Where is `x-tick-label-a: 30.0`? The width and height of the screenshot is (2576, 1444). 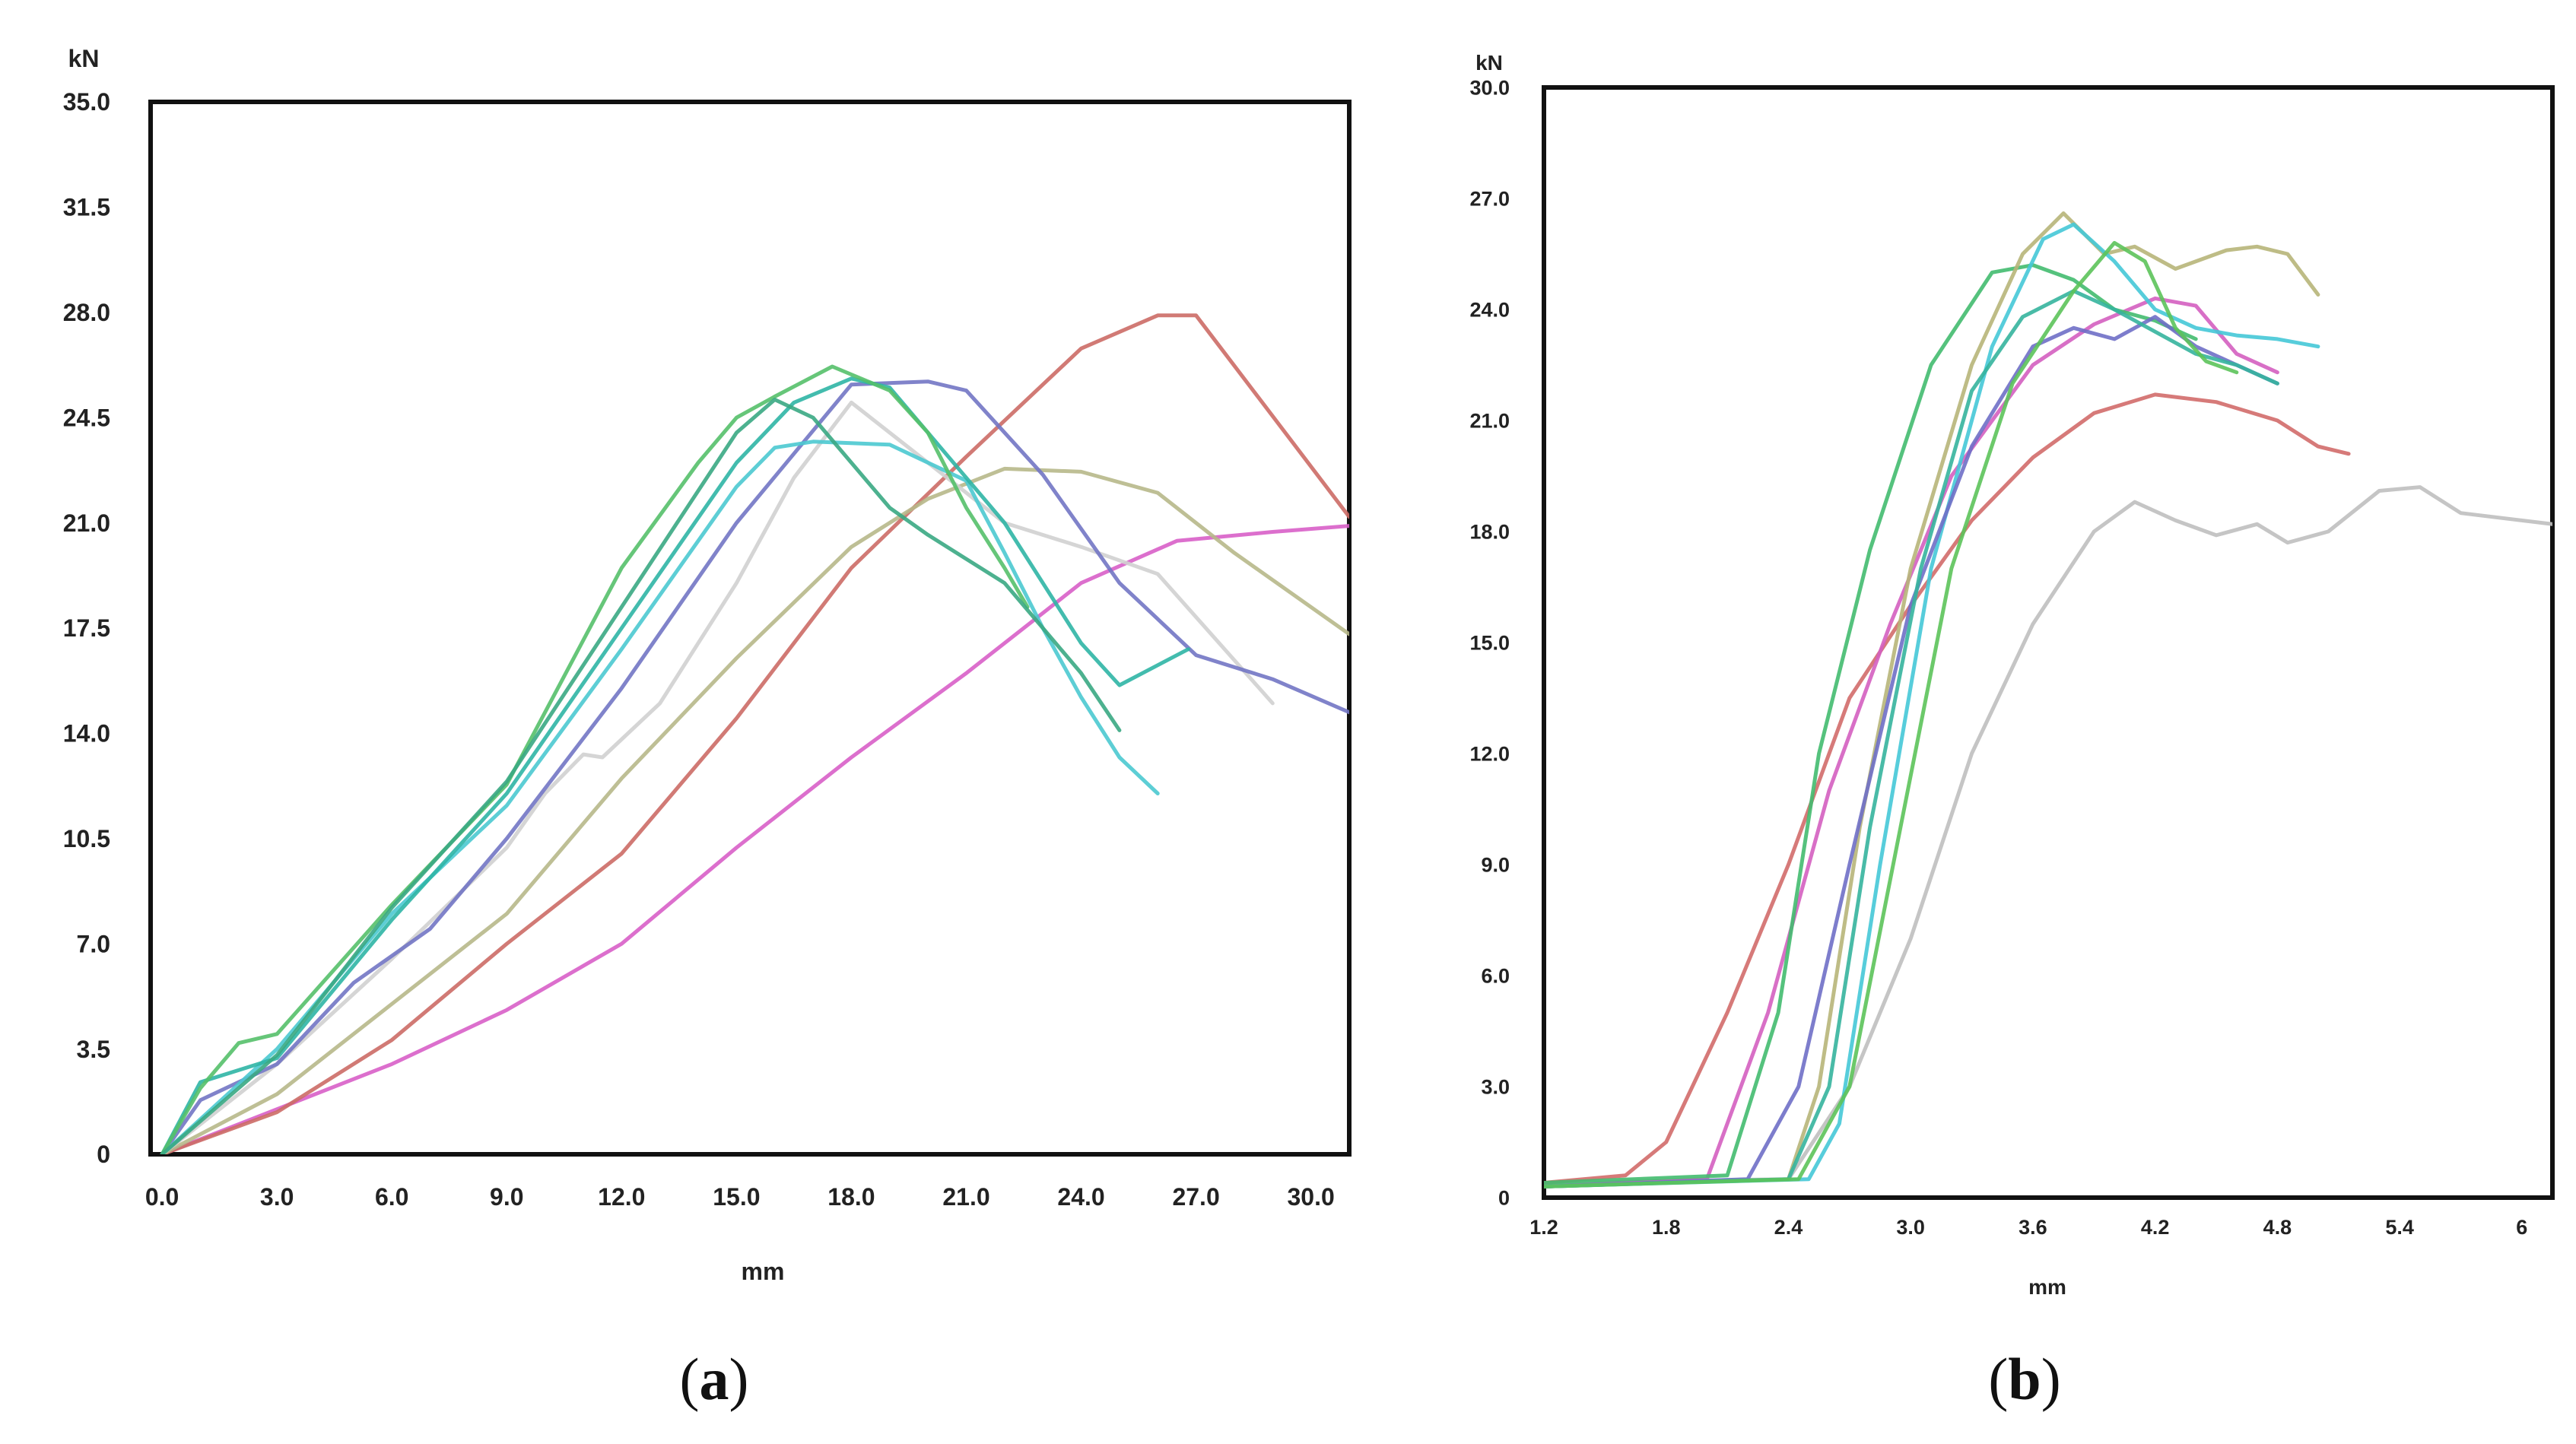 x-tick-label-a: 30.0 is located at coordinates (1311, 1197).